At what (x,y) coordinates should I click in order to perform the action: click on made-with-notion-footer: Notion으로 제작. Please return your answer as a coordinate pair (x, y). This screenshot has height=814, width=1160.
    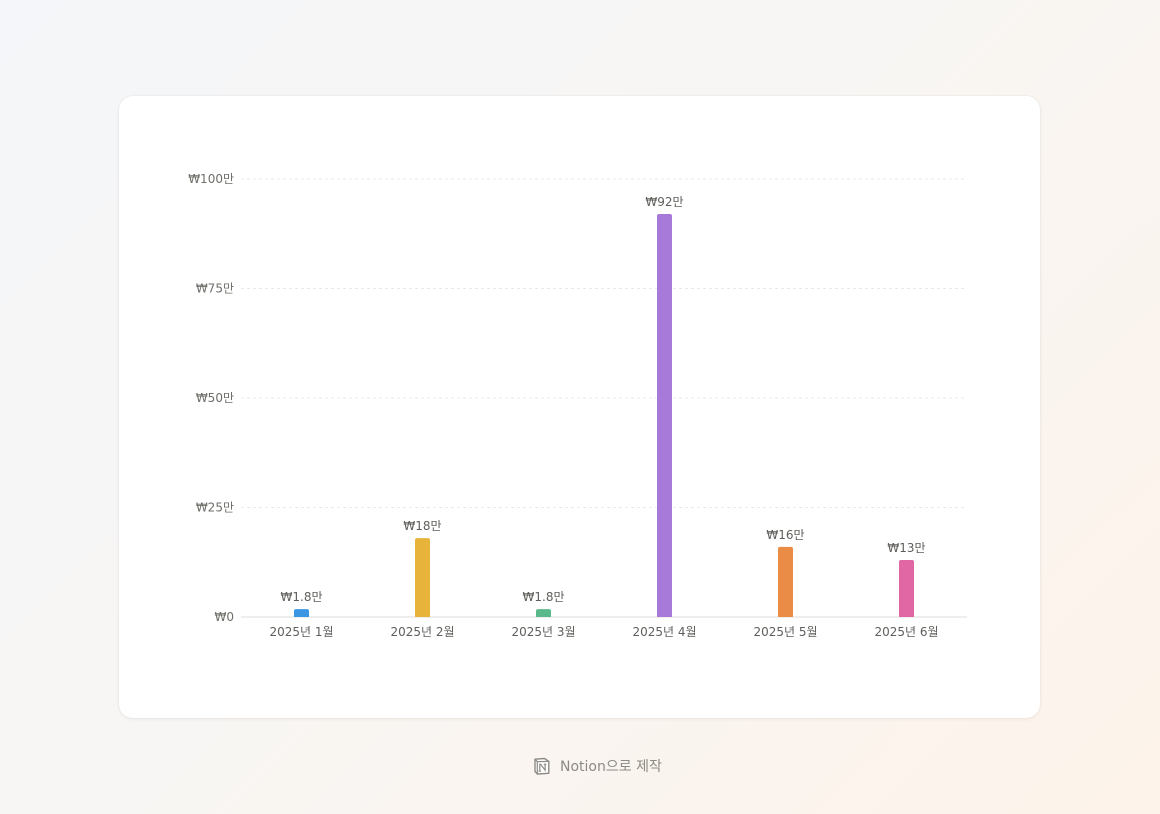
    Looking at the image, I should click on (597, 766).